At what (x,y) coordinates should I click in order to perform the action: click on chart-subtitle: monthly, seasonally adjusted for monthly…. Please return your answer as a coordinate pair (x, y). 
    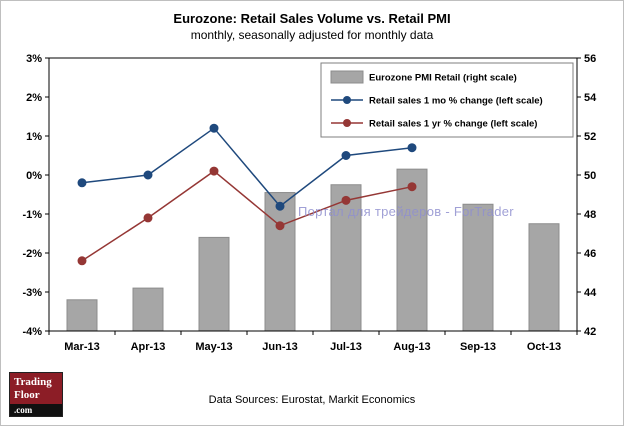
    Looking at the image, I should click on (312, 35).